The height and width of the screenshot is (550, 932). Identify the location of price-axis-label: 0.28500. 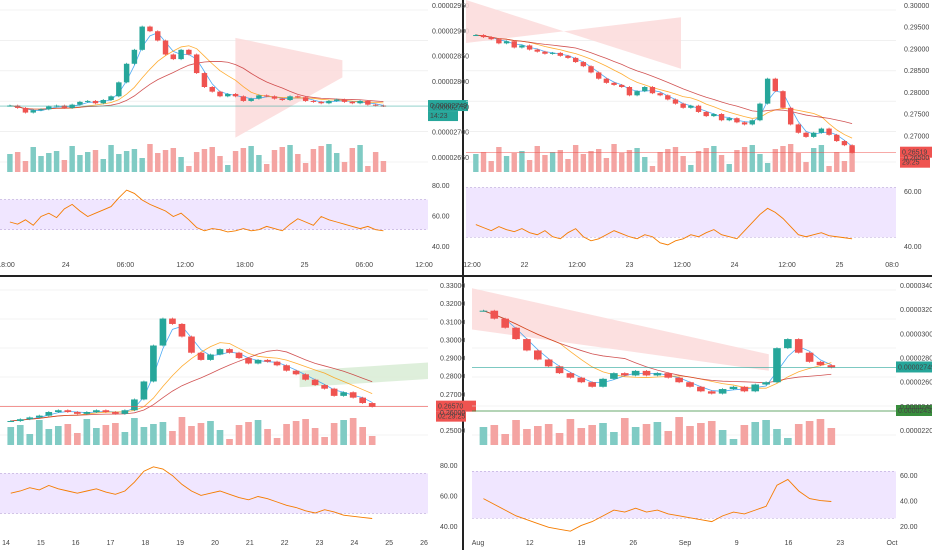
(916, 71).